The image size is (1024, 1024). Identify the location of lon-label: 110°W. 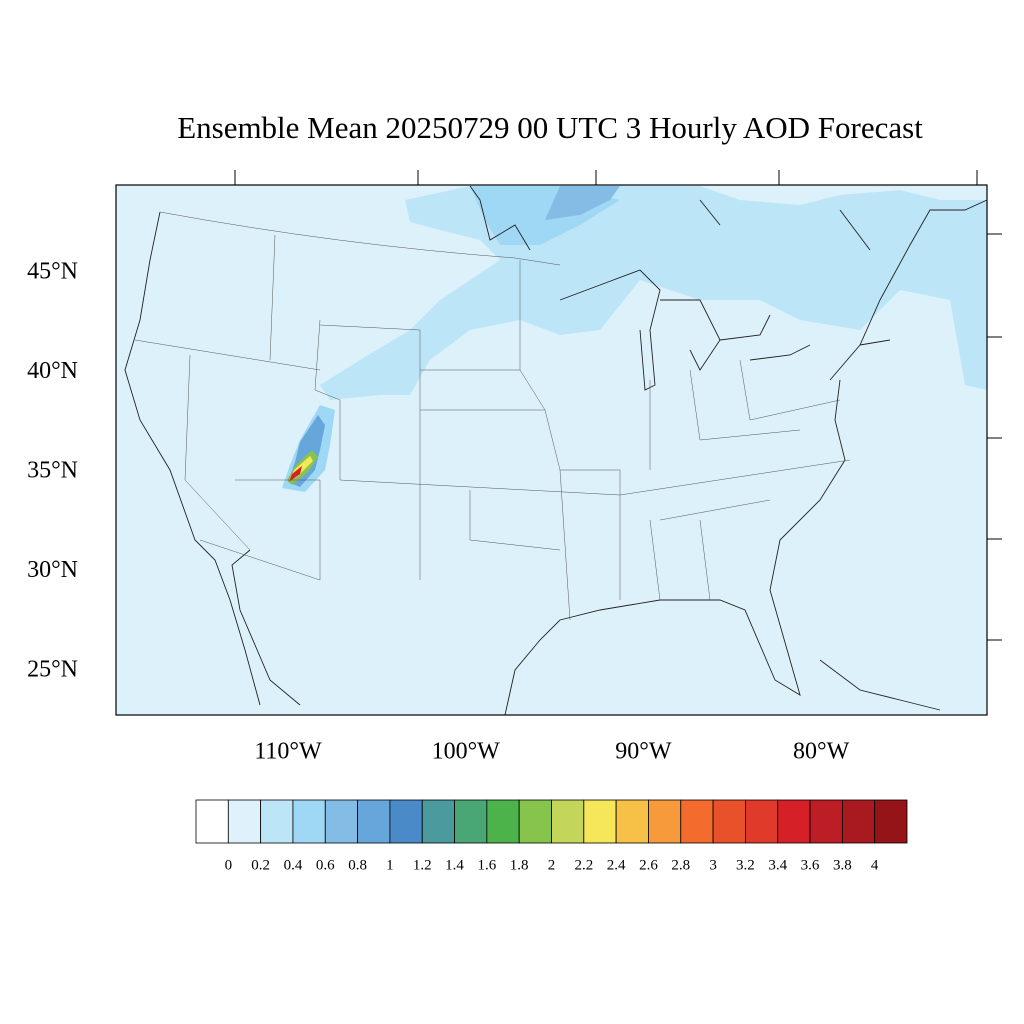
(288, 752).